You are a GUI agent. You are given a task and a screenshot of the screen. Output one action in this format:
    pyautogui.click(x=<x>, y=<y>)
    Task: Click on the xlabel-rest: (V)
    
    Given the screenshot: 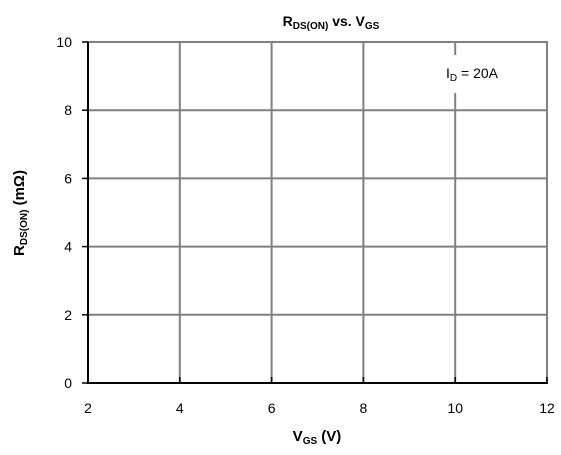 What is the action you would take?
    pyautogui.click(x=329, y=436)
    